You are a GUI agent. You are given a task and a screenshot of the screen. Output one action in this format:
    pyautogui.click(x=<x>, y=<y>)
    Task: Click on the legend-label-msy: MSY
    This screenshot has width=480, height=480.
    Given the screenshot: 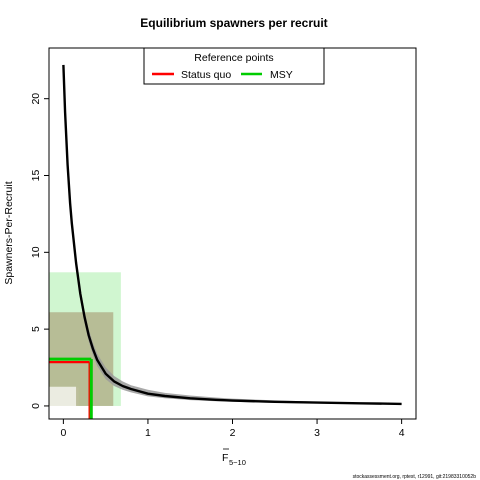 What is the action you would take?
    pyautogui.click(x=281, y=75)
    